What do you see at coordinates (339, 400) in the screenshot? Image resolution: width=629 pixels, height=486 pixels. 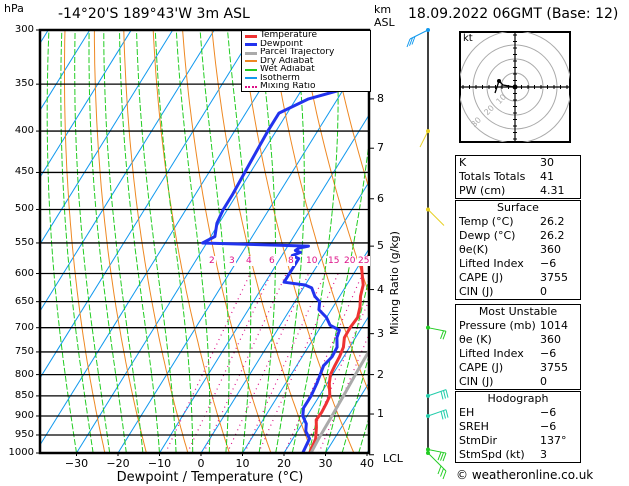 I see `parcel-trajectory-line` at bounding box center [339, 400].